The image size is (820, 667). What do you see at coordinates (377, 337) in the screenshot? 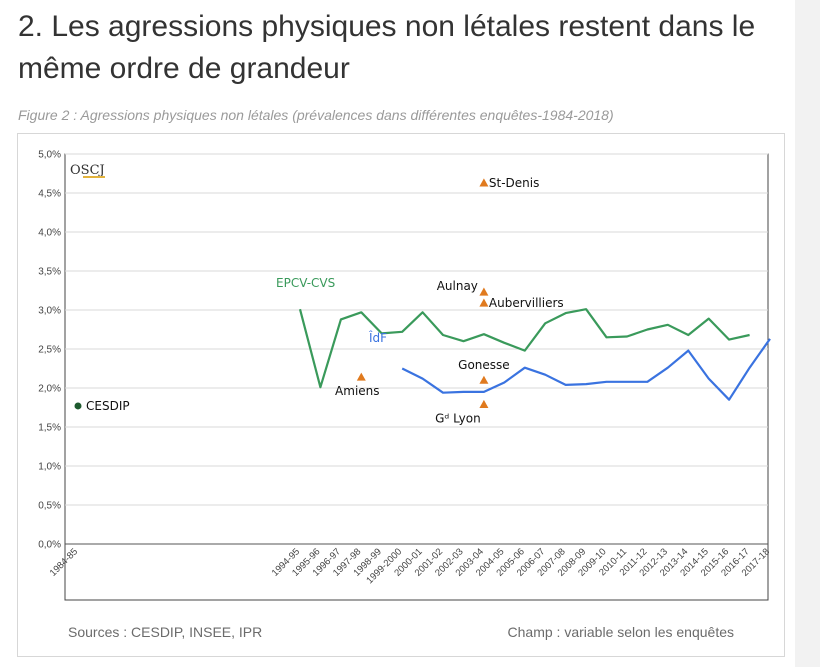
I see `series-label: ÎdF` at bounding box center [377, 337].